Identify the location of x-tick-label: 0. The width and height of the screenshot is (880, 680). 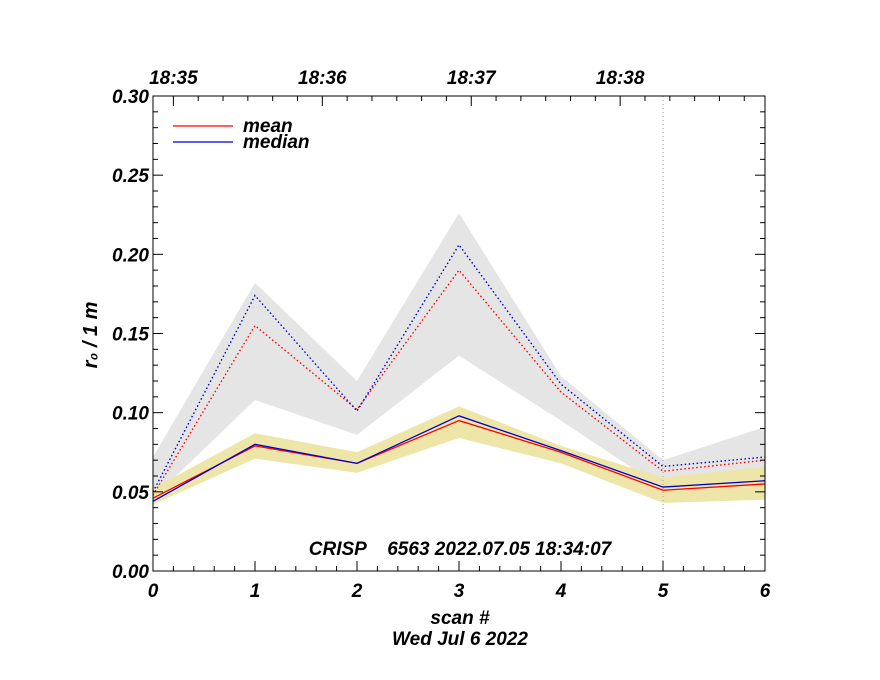
(153, 591).